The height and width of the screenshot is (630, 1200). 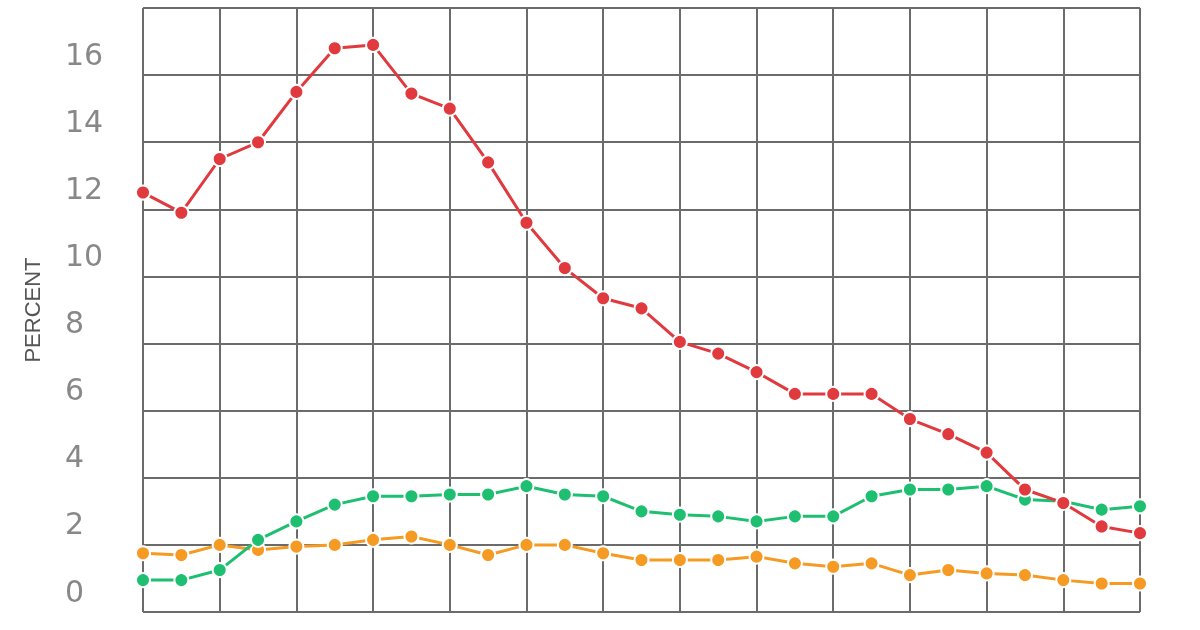 I want to click on y-tick-label: 6, so click(x=75, y=390).